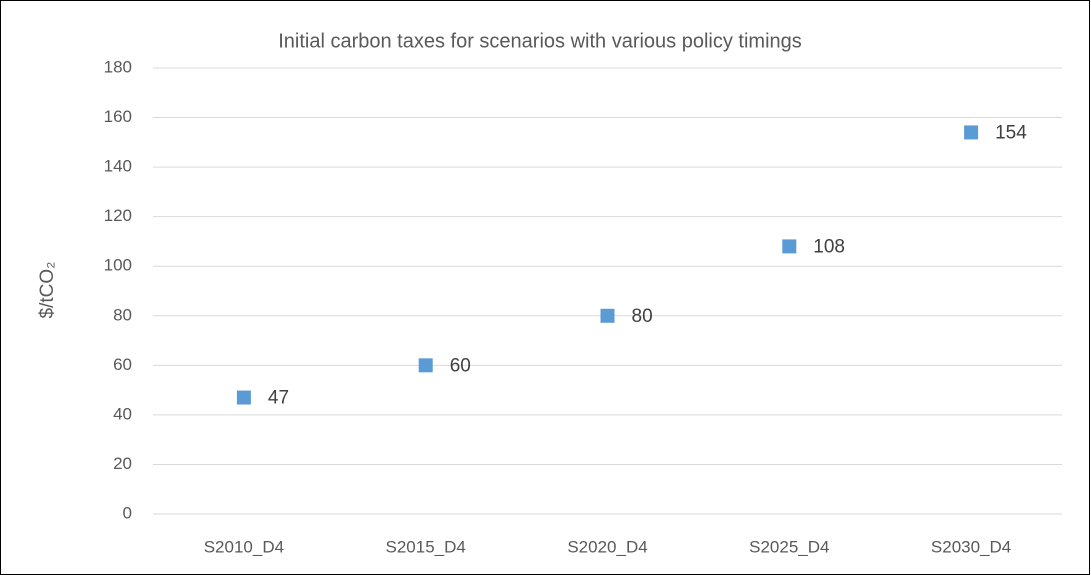 This screenshot has width=1091, height=575. I want to click on data-label: 47, so click(278, 398).